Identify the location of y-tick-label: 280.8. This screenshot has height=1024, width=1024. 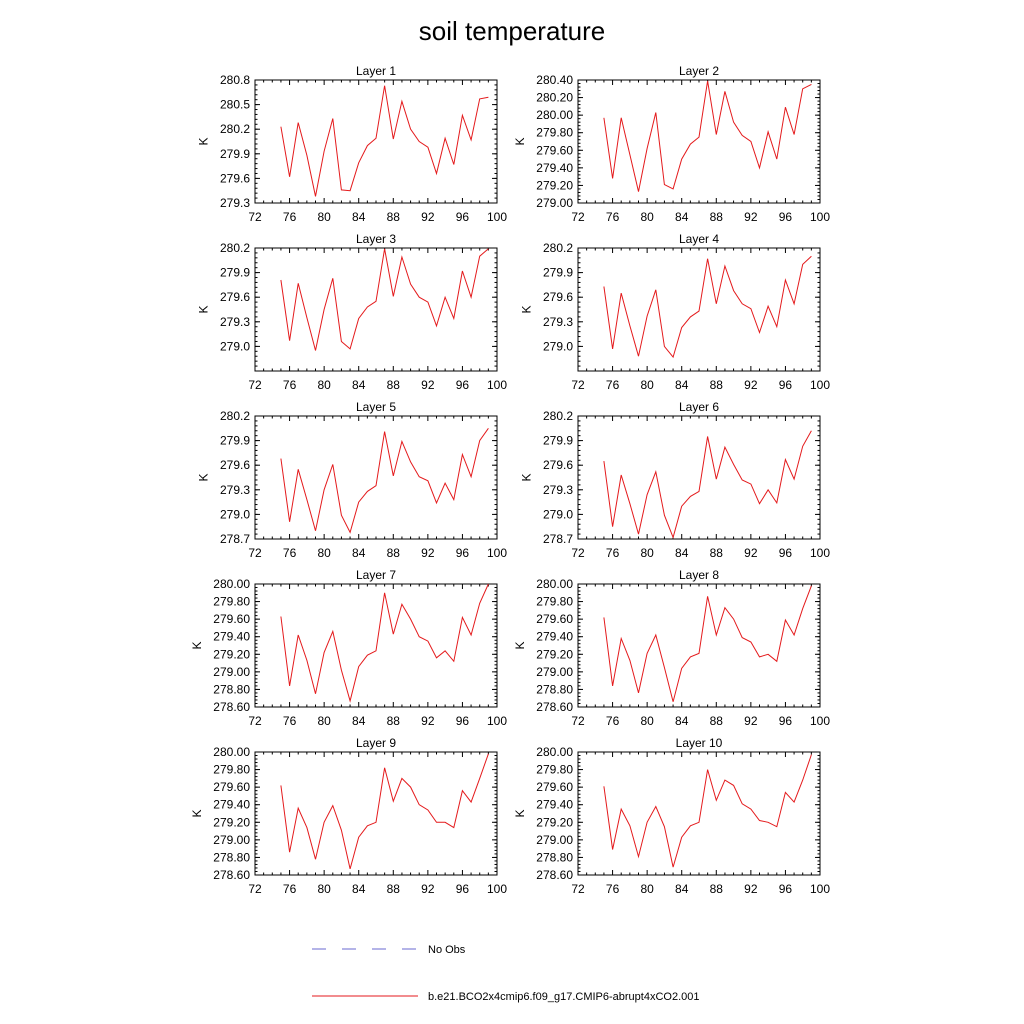
(235, 80).